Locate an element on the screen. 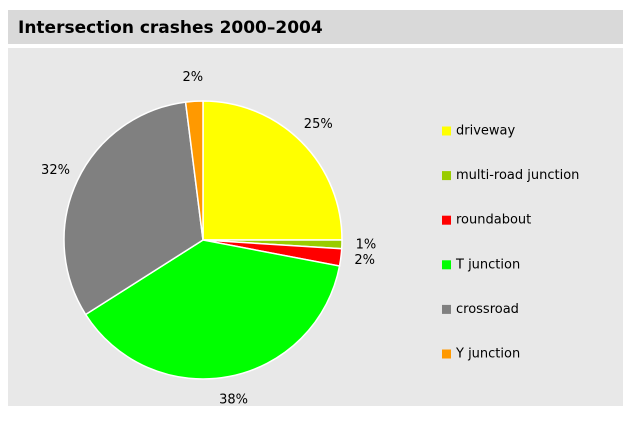 This screenshot has width=631, height=421. data-label: 32% is located at coordinates (55, 170).